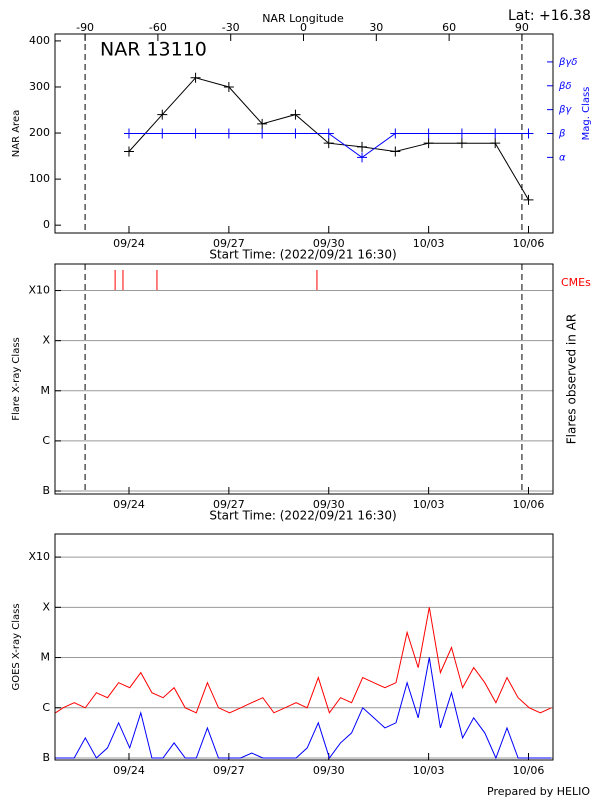 The height and width of the screenshot is (800, 600). I want to click on x2-tick-label: 0, so click(303, 27).